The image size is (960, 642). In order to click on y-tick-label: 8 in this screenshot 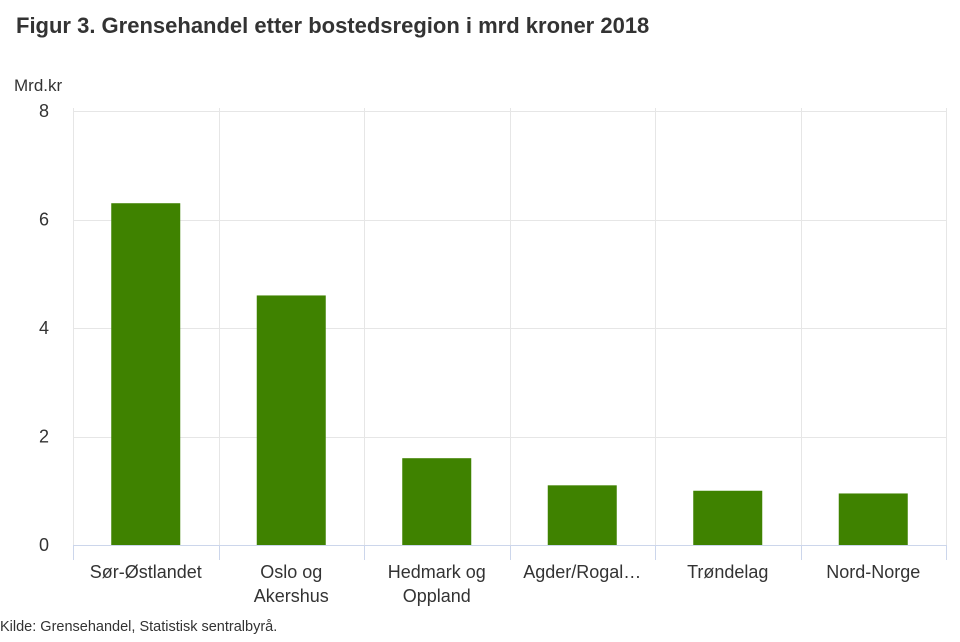, I will do `click(44, 111)`.